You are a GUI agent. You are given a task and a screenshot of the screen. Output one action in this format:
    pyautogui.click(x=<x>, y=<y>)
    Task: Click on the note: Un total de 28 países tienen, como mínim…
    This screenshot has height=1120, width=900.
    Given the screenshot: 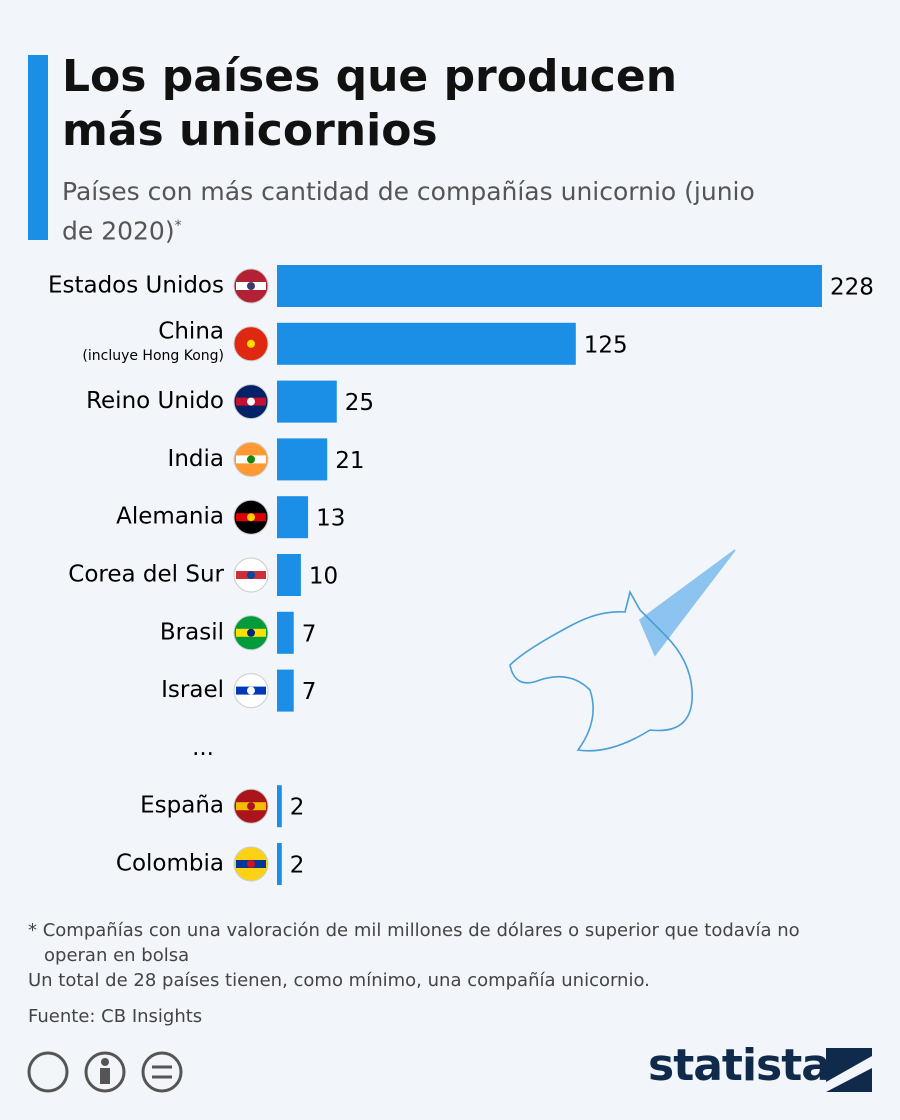 What is the action you would take?
    pyautogui.click(x=339, y=980)
    